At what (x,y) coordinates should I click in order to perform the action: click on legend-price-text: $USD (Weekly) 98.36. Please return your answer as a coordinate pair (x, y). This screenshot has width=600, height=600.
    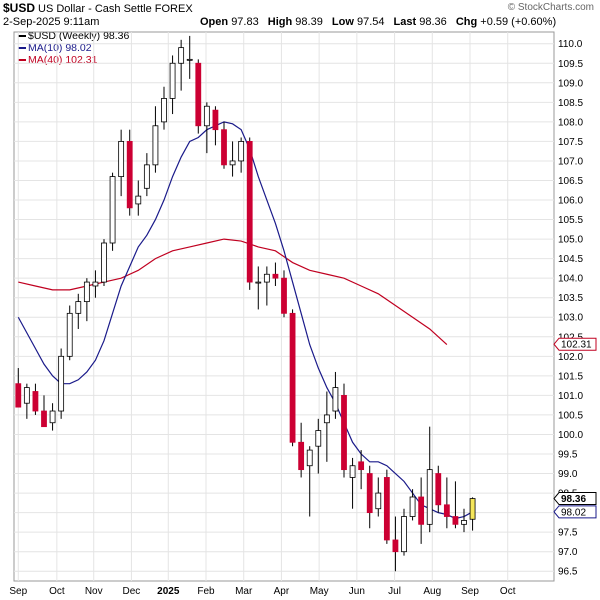
    Looking at the image, I should click on (79, 36).